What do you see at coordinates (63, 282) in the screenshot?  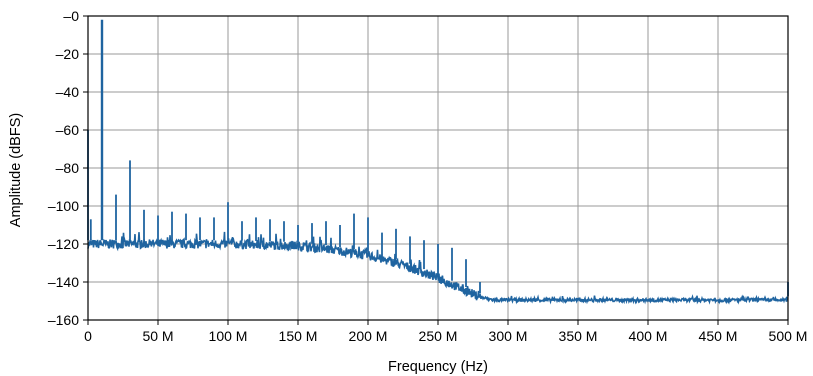 I see `y-tick-label: –140` at bounding box center [63, 282].